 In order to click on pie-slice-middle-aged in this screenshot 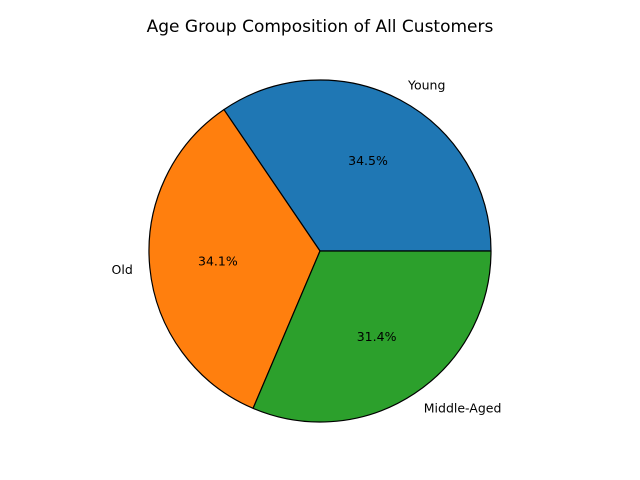, I will do `click(372, 336)`.